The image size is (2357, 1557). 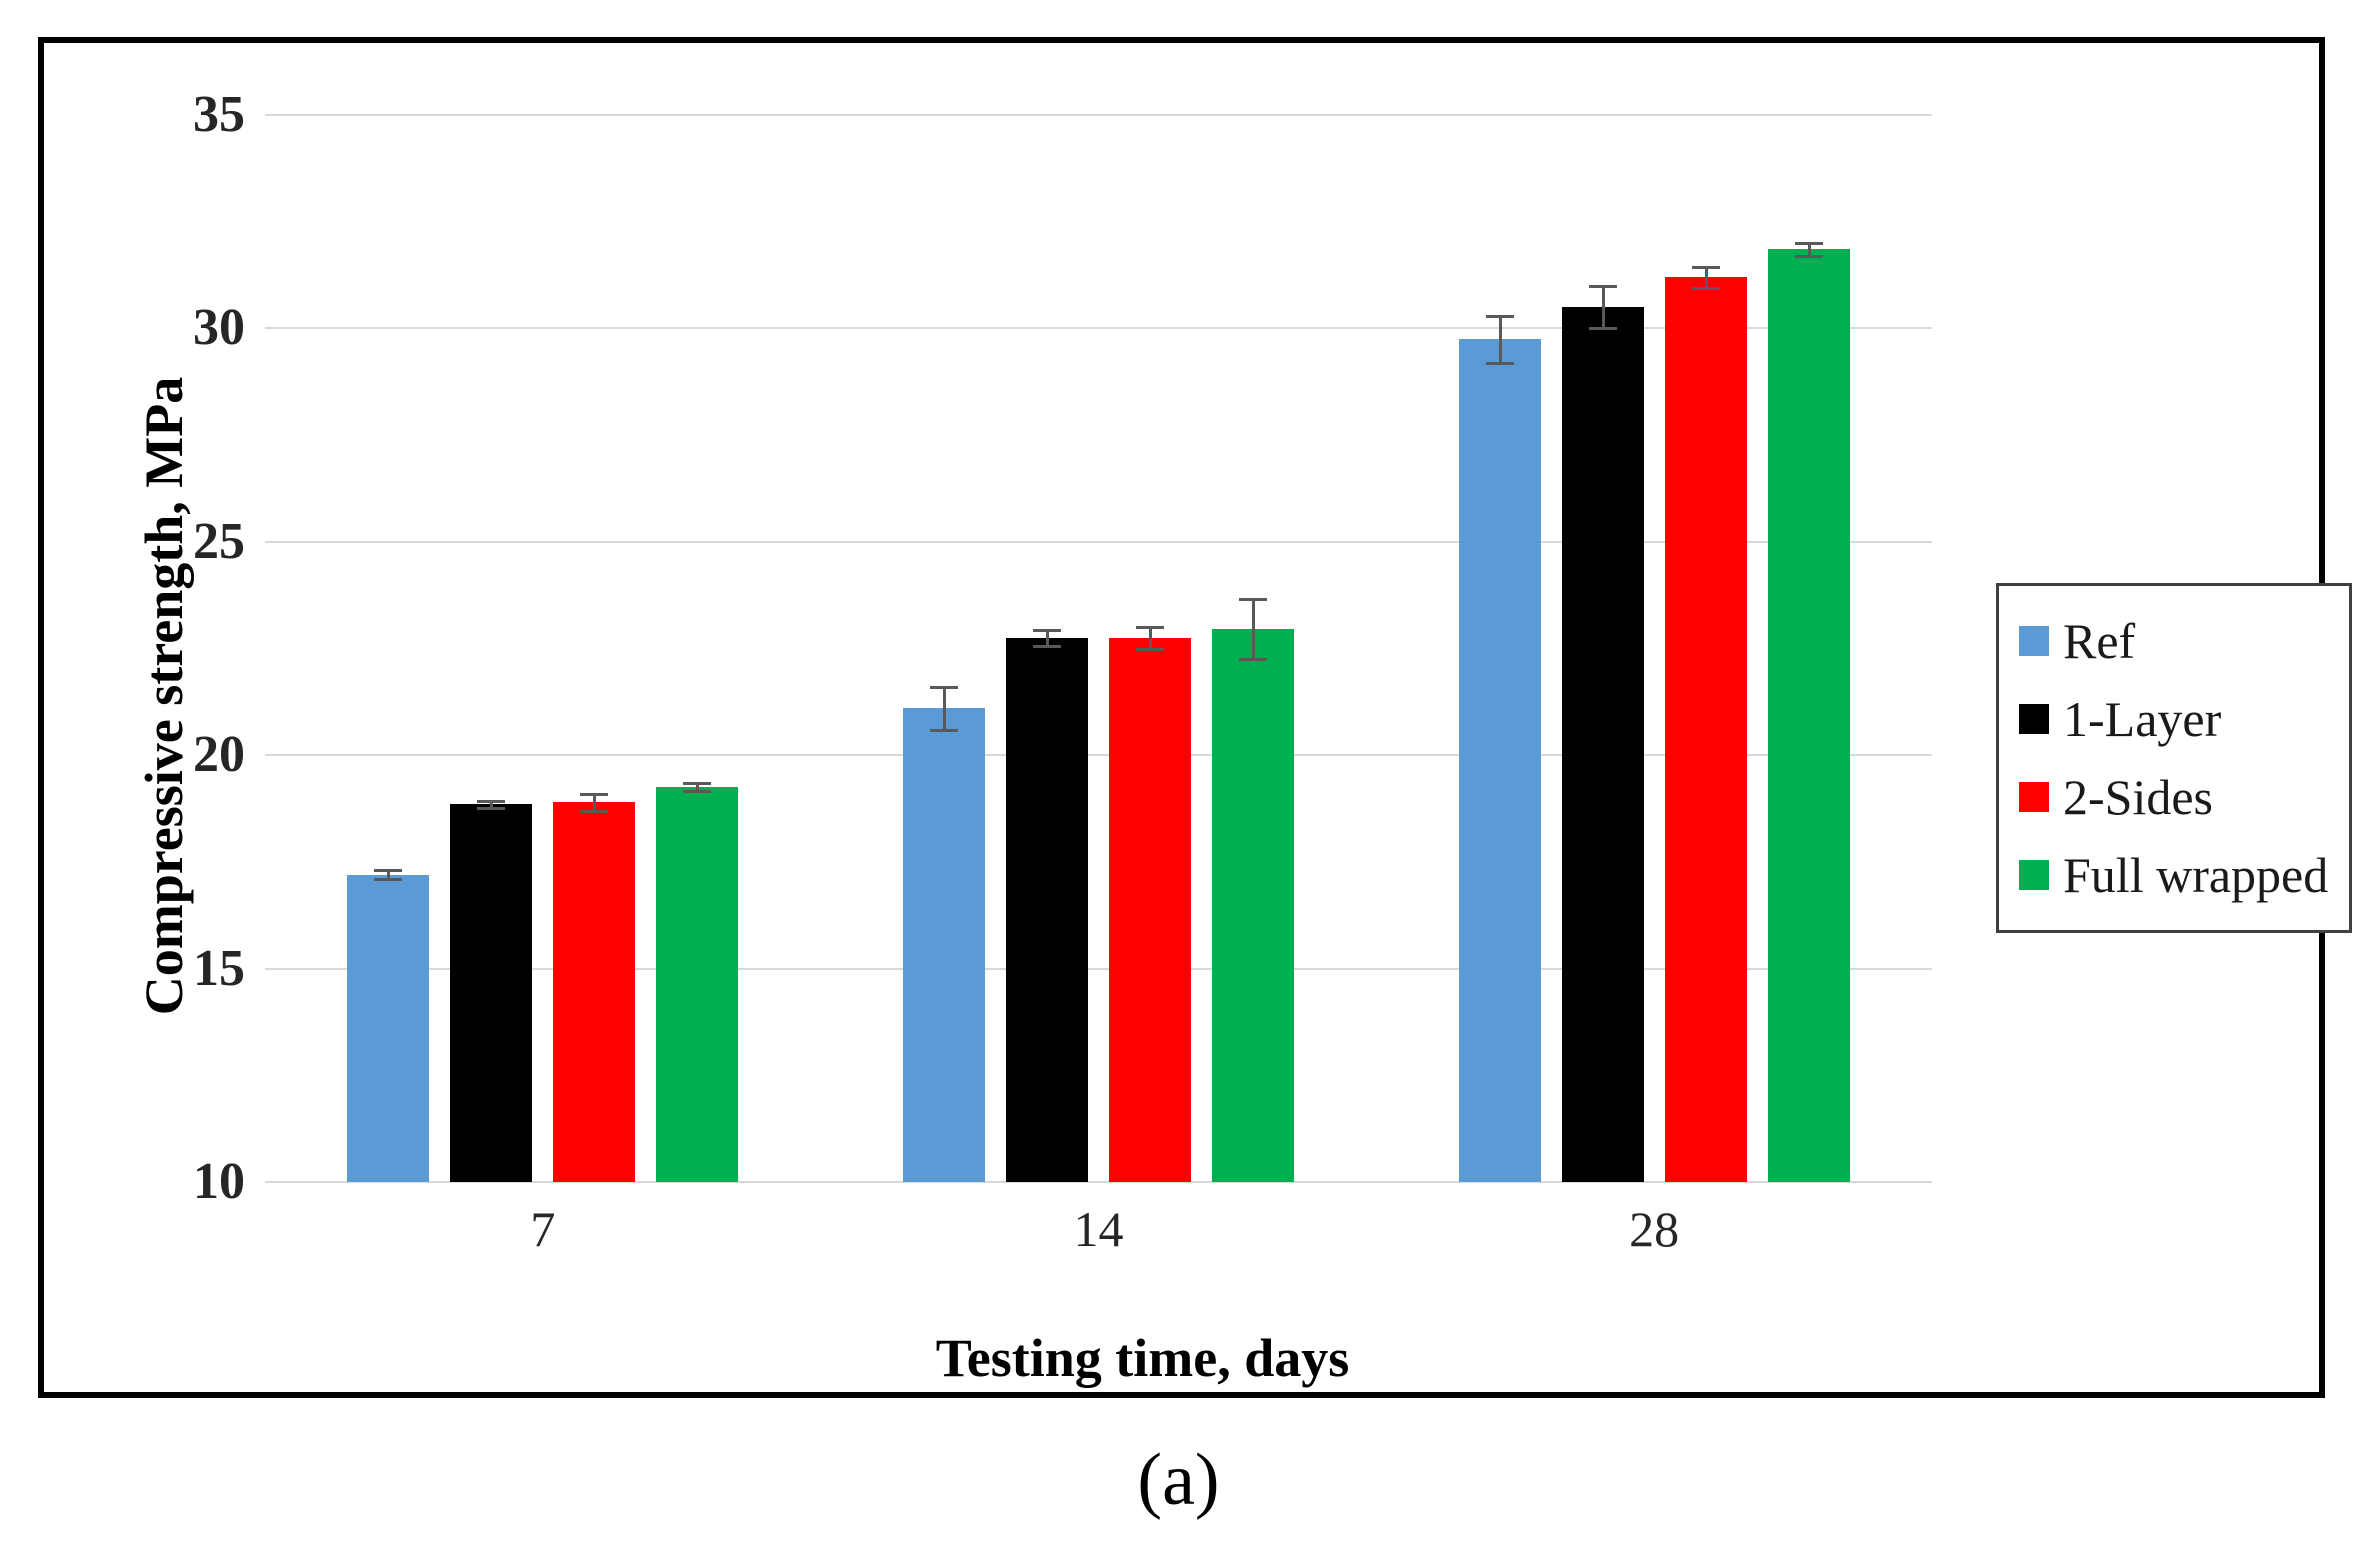 I want to click on y-tick-label: 25, so click(x=219, y=541).